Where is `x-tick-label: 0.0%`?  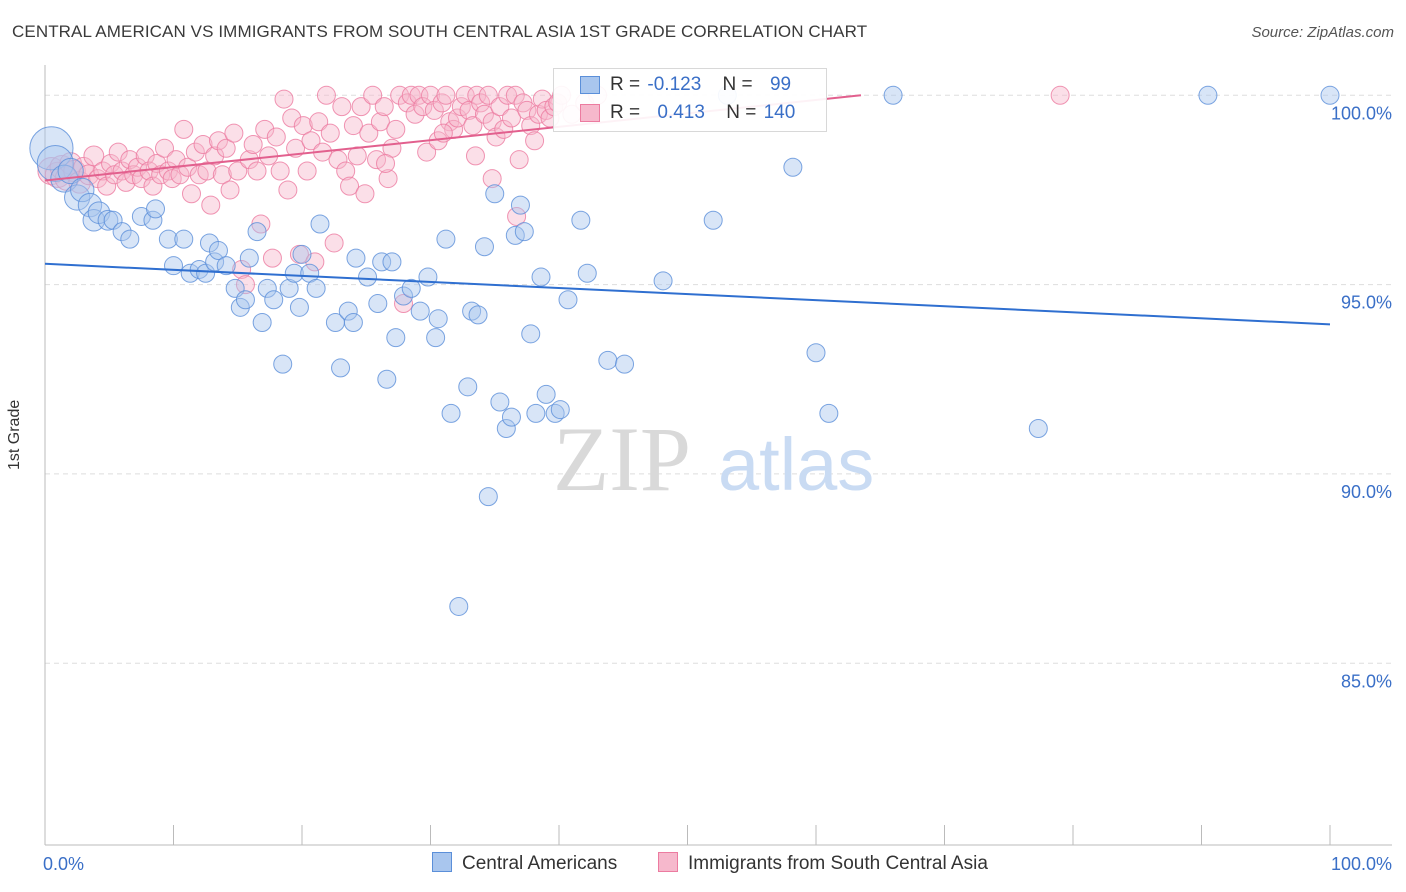 x-tick-label: 0.0% is located at coordinates (63, 864).